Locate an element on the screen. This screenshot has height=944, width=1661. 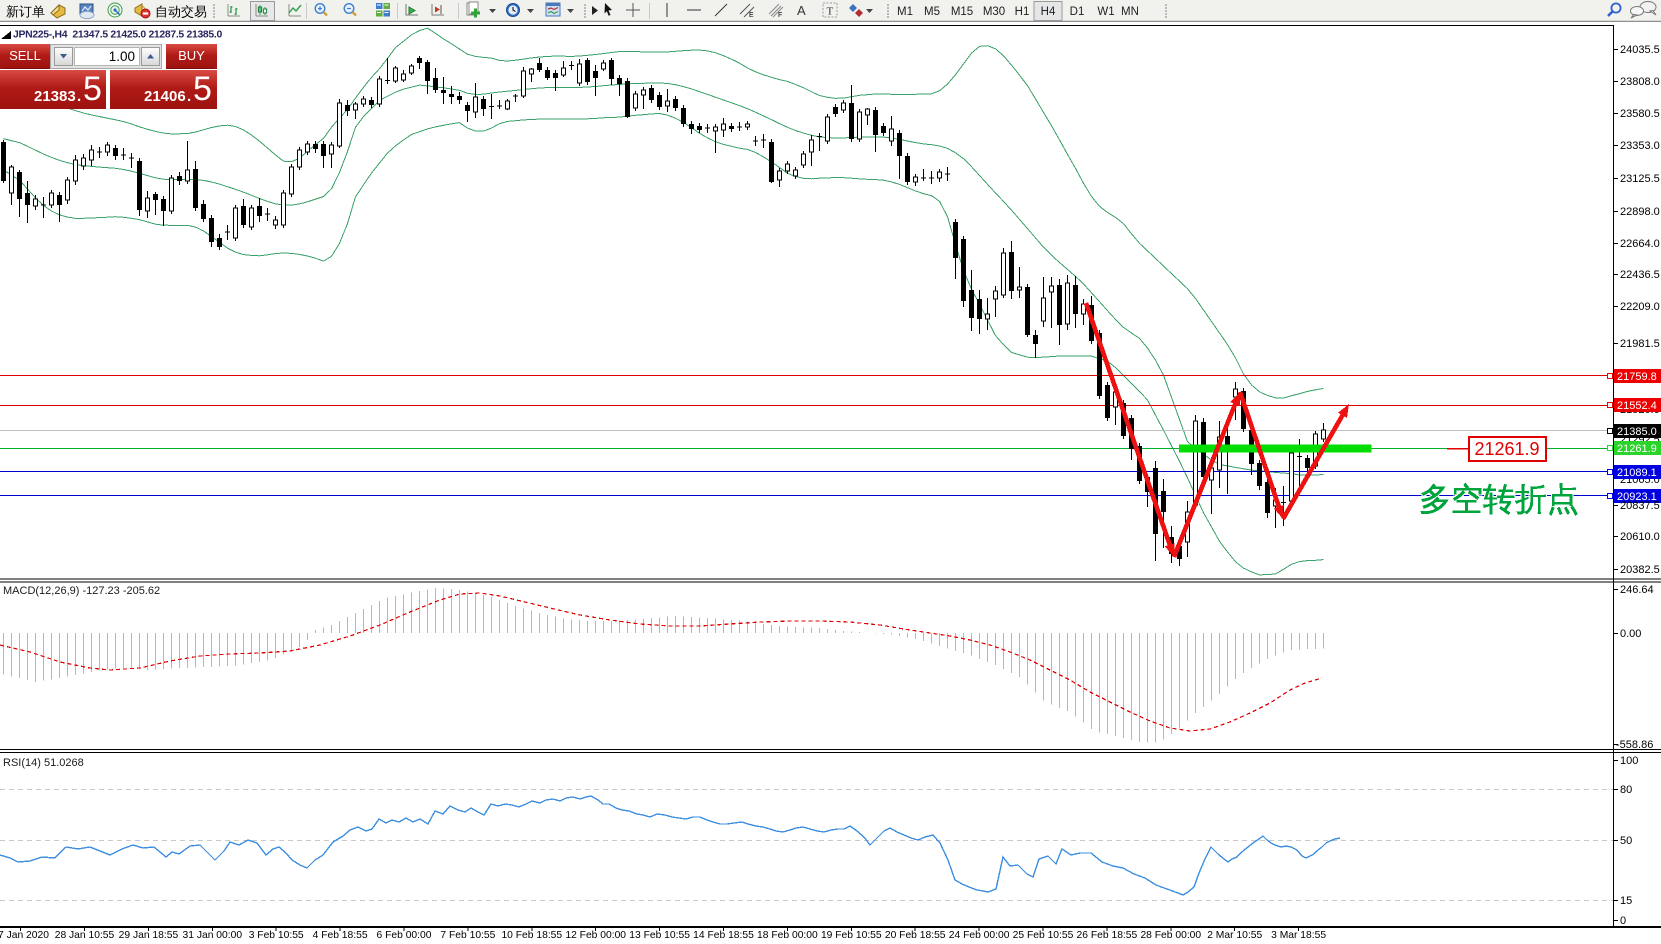
svg-text: 0.00 is located at coordinates (1630, 634).